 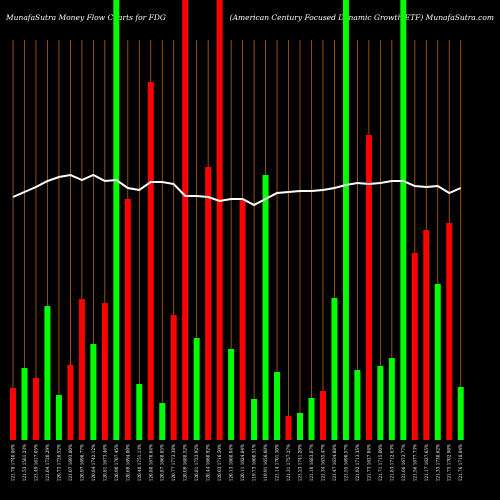 I want to click on x-tick-label: 120.69 1694.00%, so click(x=127, y=462).